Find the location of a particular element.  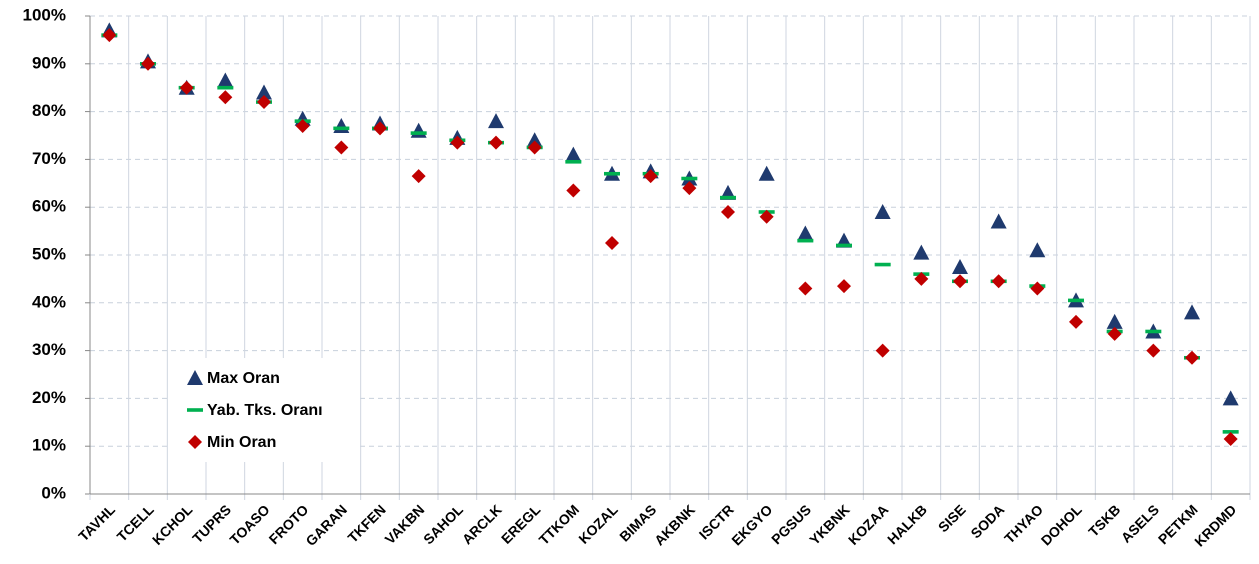

x-tick-label: SAHOL is located at coordinates (443, 524).